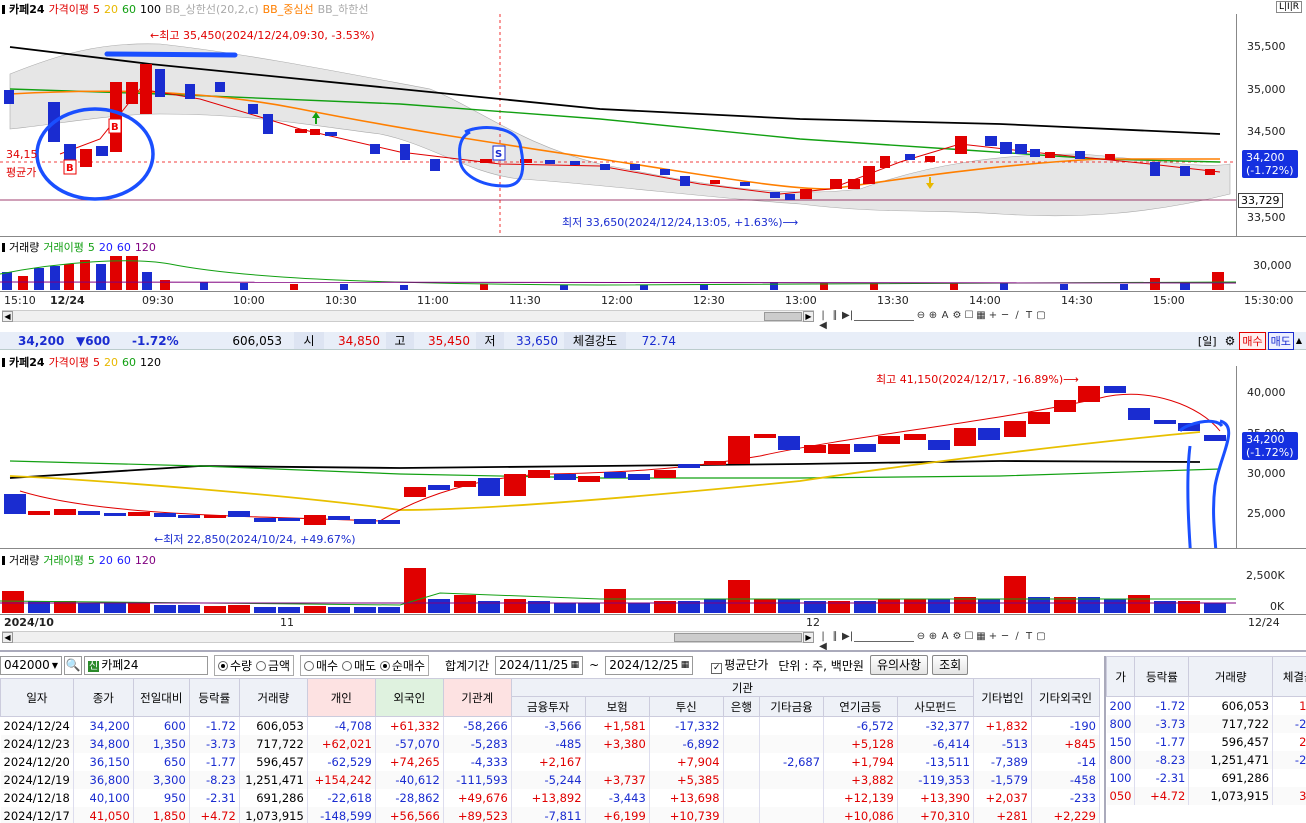  What do you see at coordinates (272, 666) in the screenshot?
I see `radio-amount: 금액` at bounding box center [272, 666].